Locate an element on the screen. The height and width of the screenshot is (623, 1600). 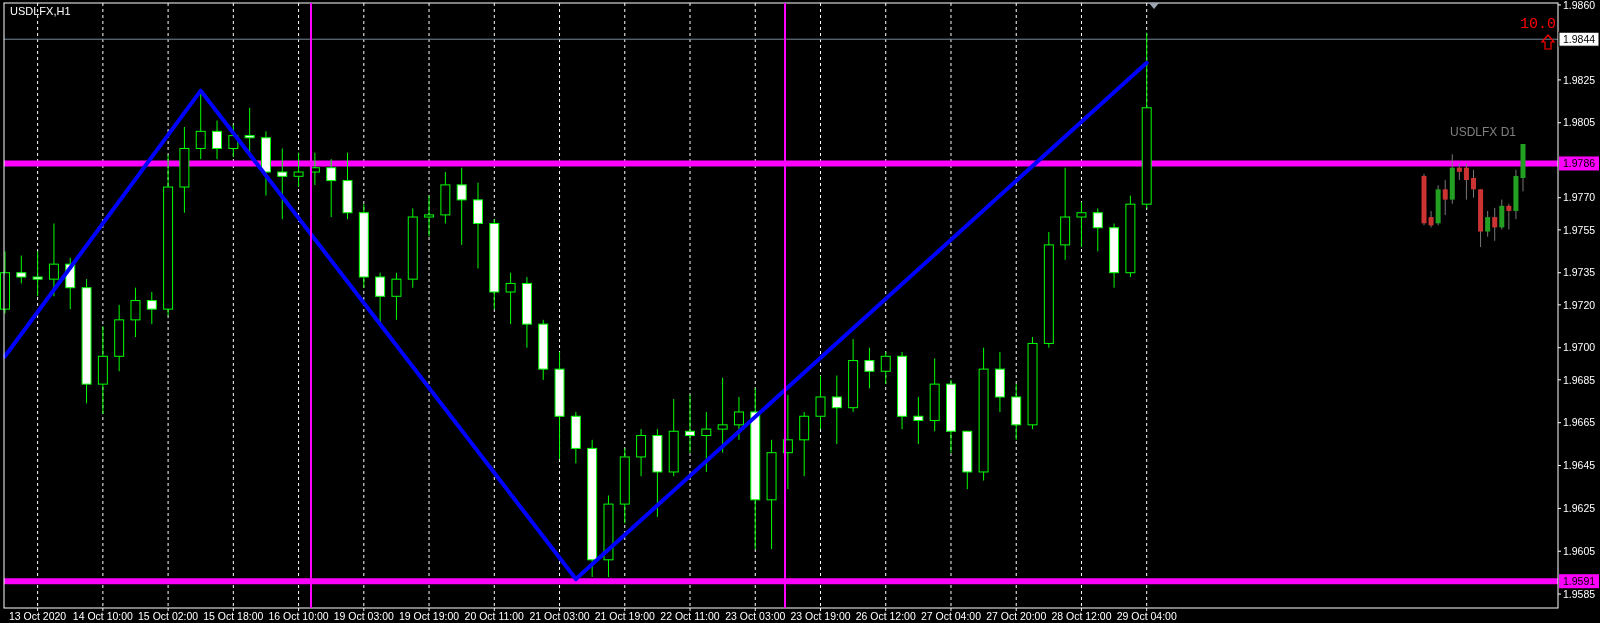
y-tick-label: 1.9805 is located at coordinates (1579, 122).